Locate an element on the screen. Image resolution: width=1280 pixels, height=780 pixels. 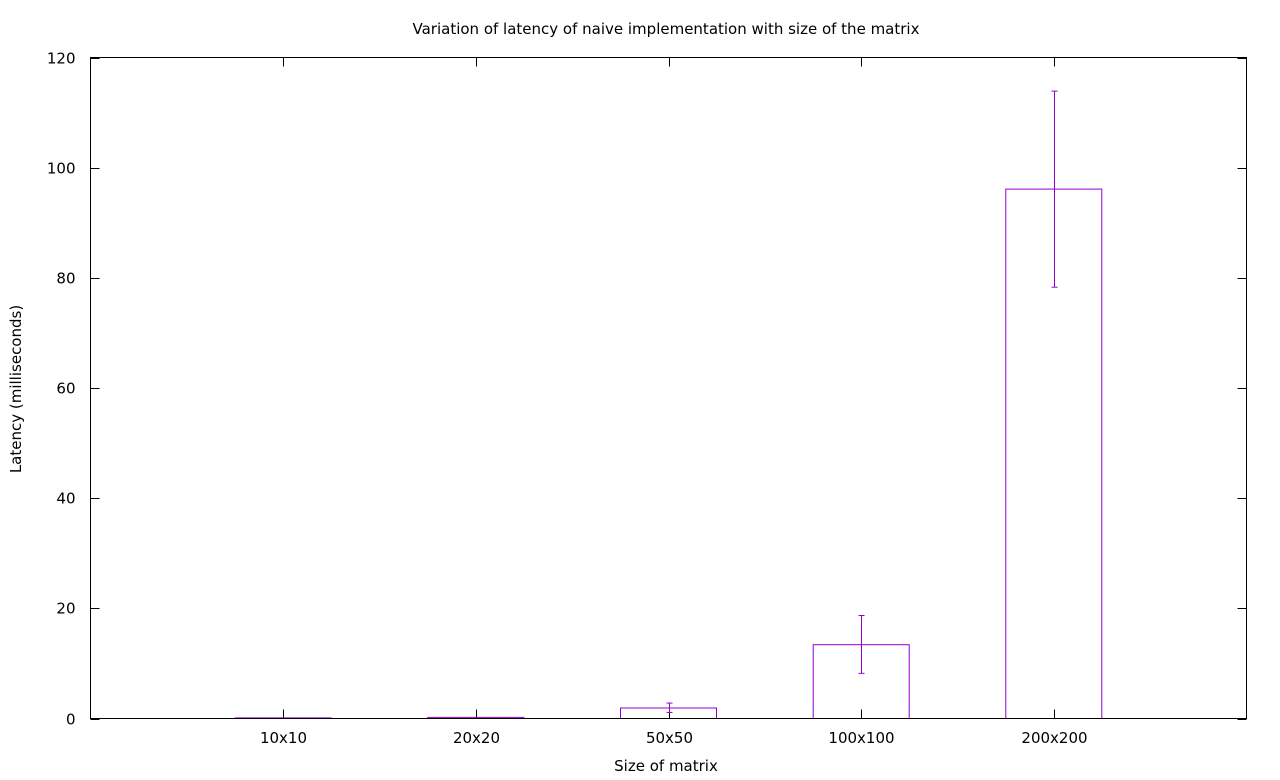
error-bar-100x100 is located at coordinates (861, 644).